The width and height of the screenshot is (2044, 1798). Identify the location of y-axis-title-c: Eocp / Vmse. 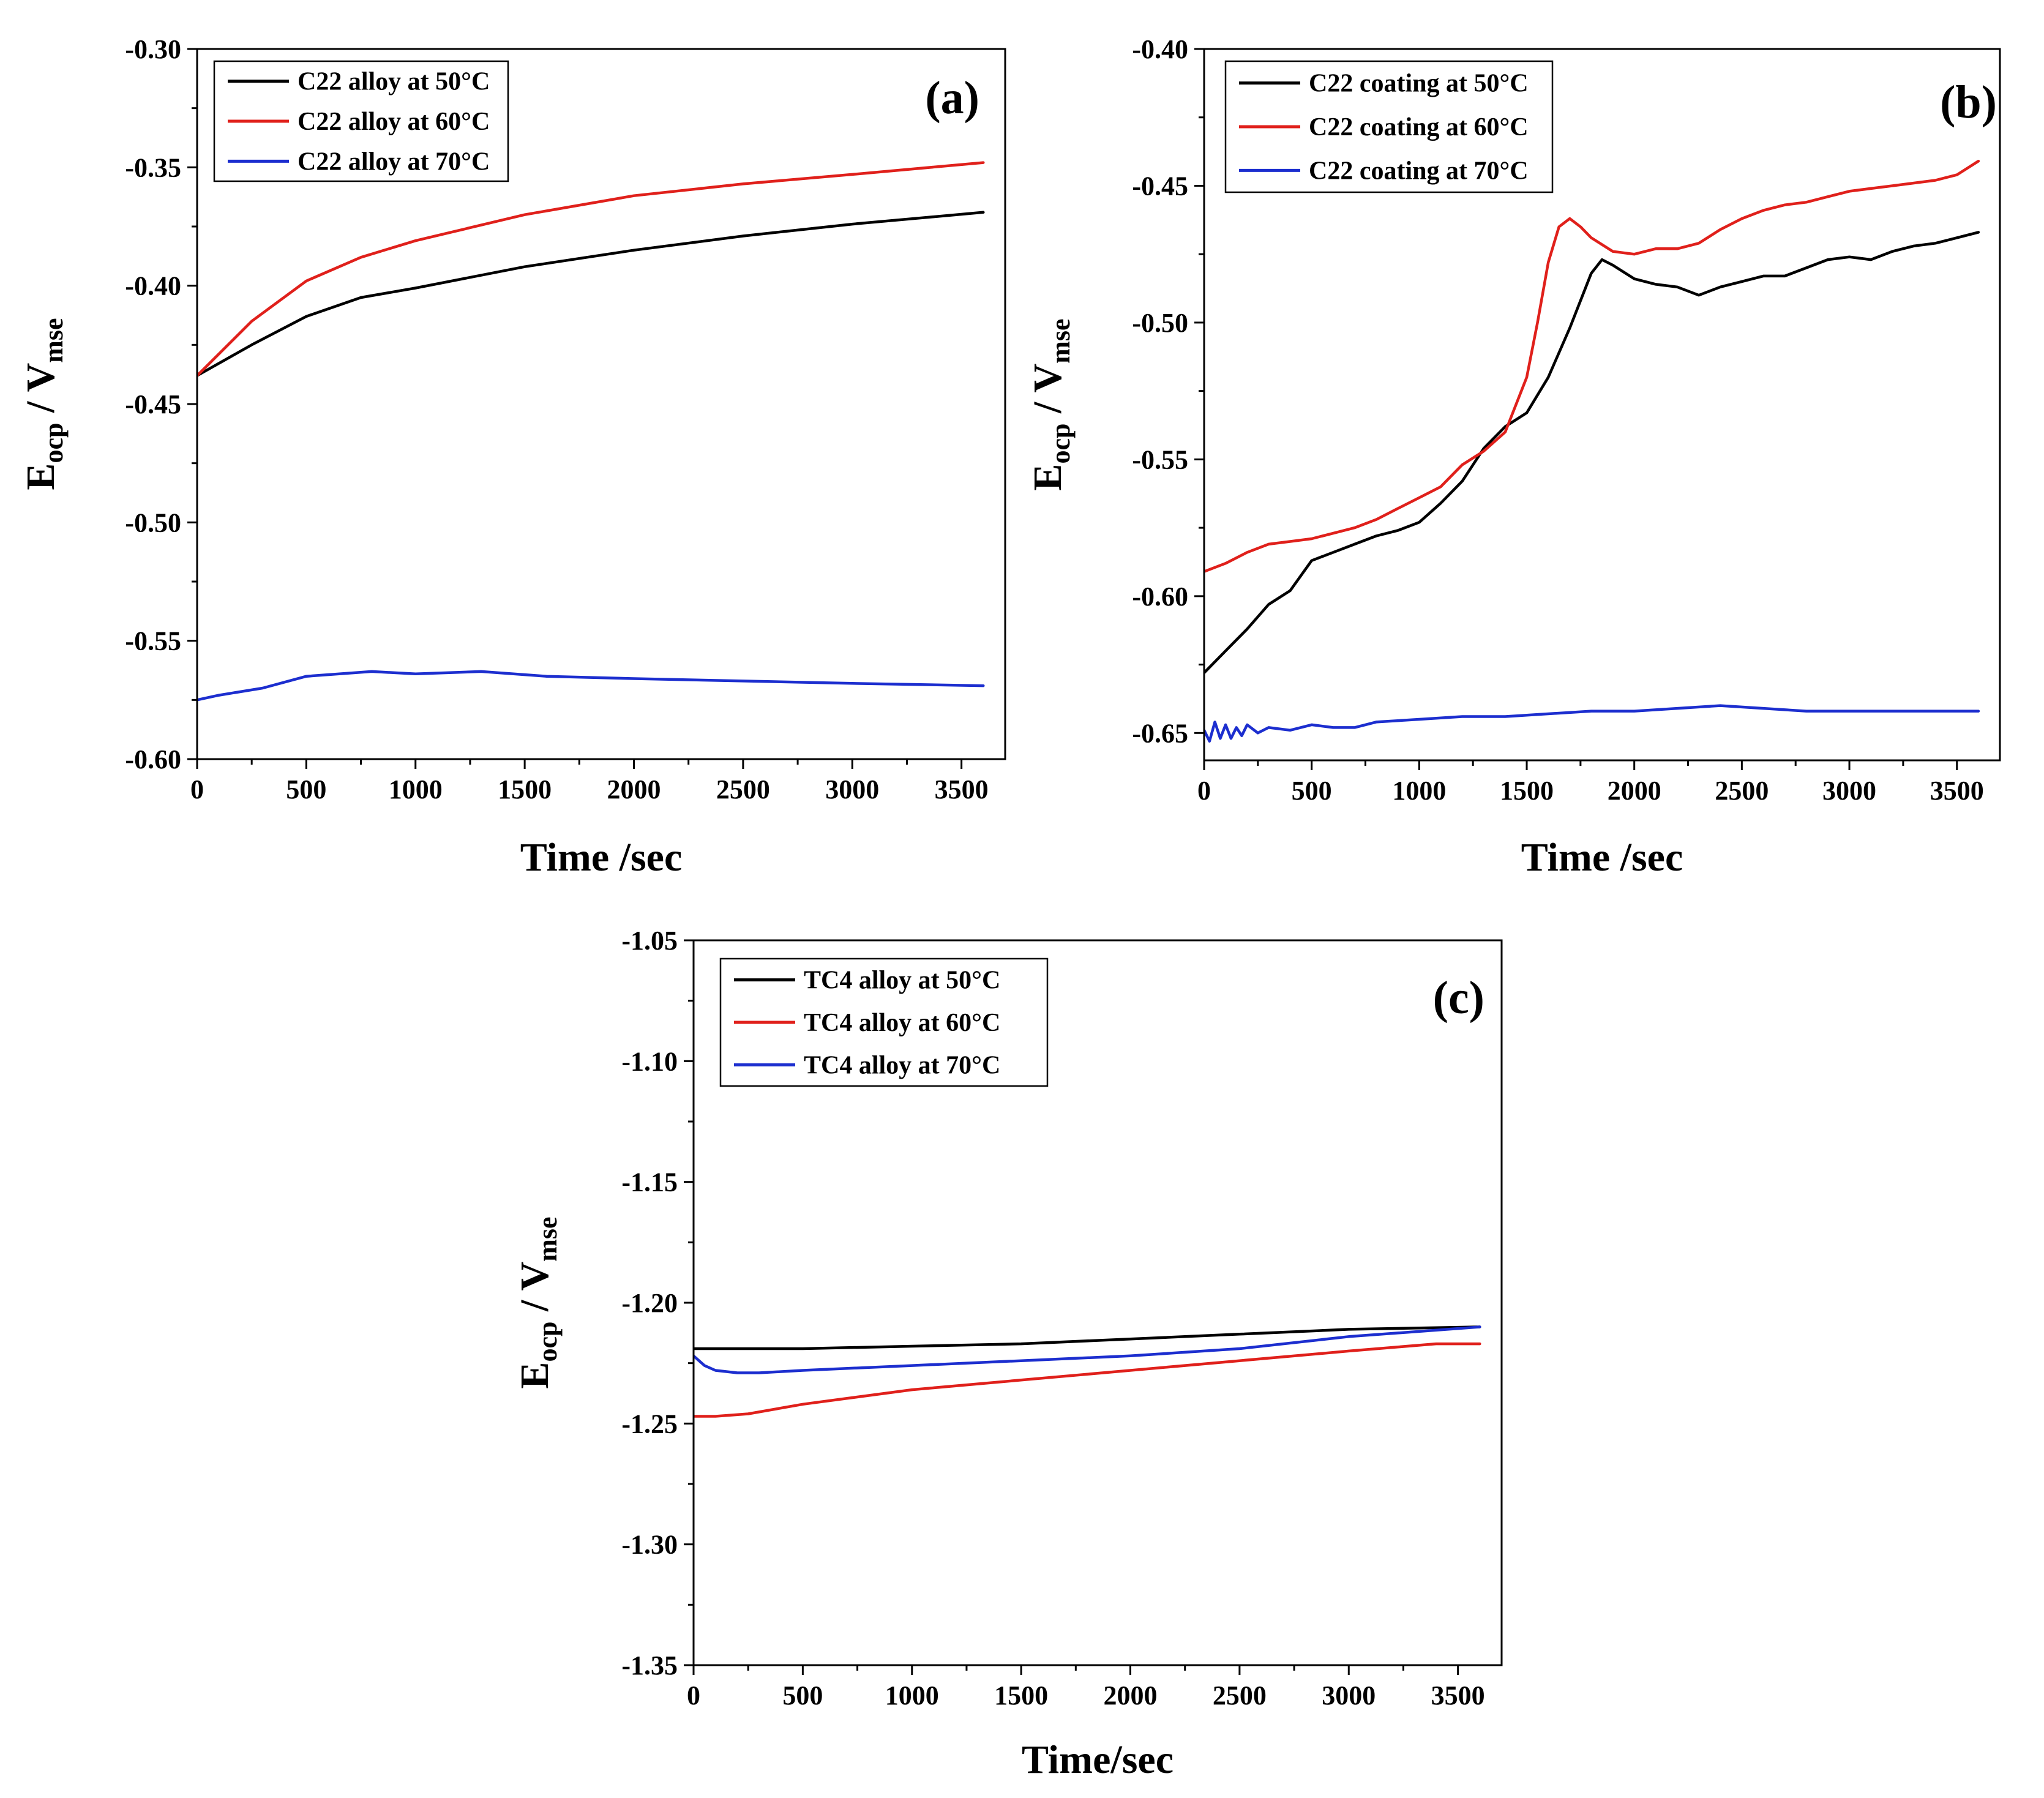
(537, 1302).